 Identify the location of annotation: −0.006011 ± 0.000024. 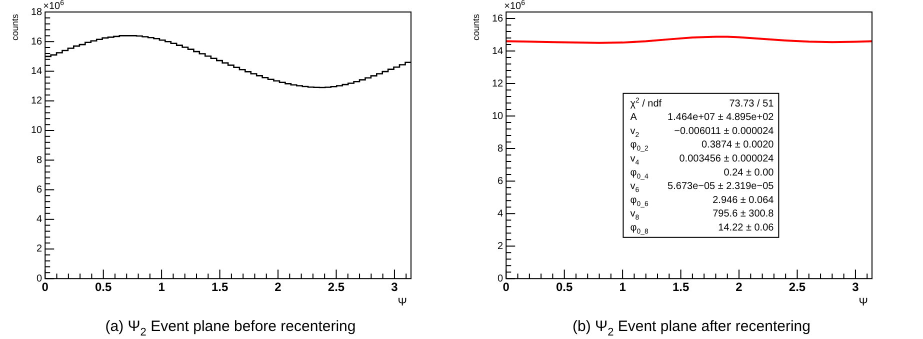
(724, 131).